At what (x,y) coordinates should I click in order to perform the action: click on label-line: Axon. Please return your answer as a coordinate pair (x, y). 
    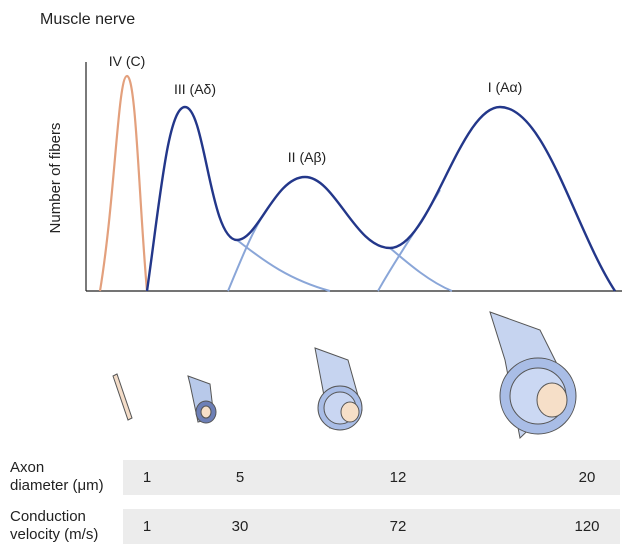
    Looking at the image, I should click on (27, 467).